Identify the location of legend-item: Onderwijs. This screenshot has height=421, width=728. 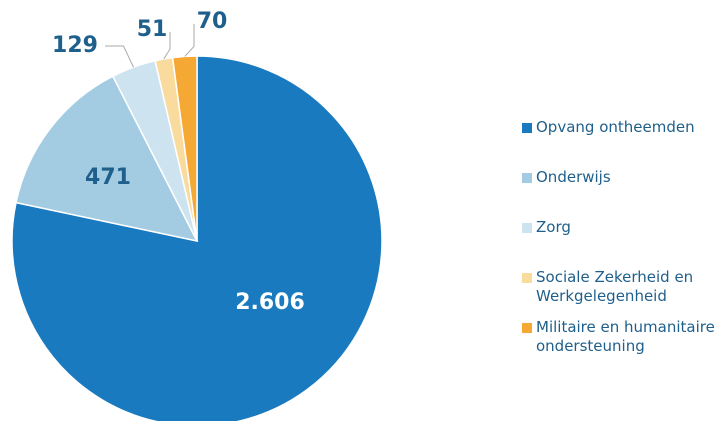
(625, 193).